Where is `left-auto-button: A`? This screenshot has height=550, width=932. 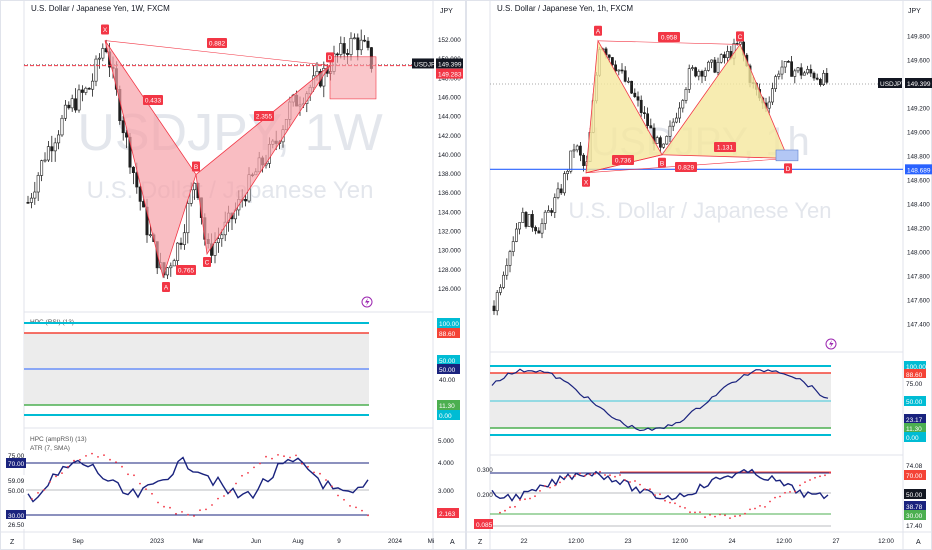
left-auto-button: A is located at coordinates (452, 542).